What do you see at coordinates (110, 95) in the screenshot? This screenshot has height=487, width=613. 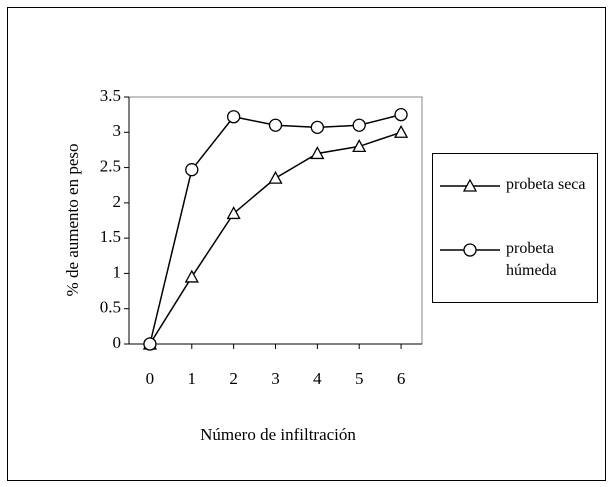 I see `y-tick-label: 3.5` at bounding box center [110, 95].